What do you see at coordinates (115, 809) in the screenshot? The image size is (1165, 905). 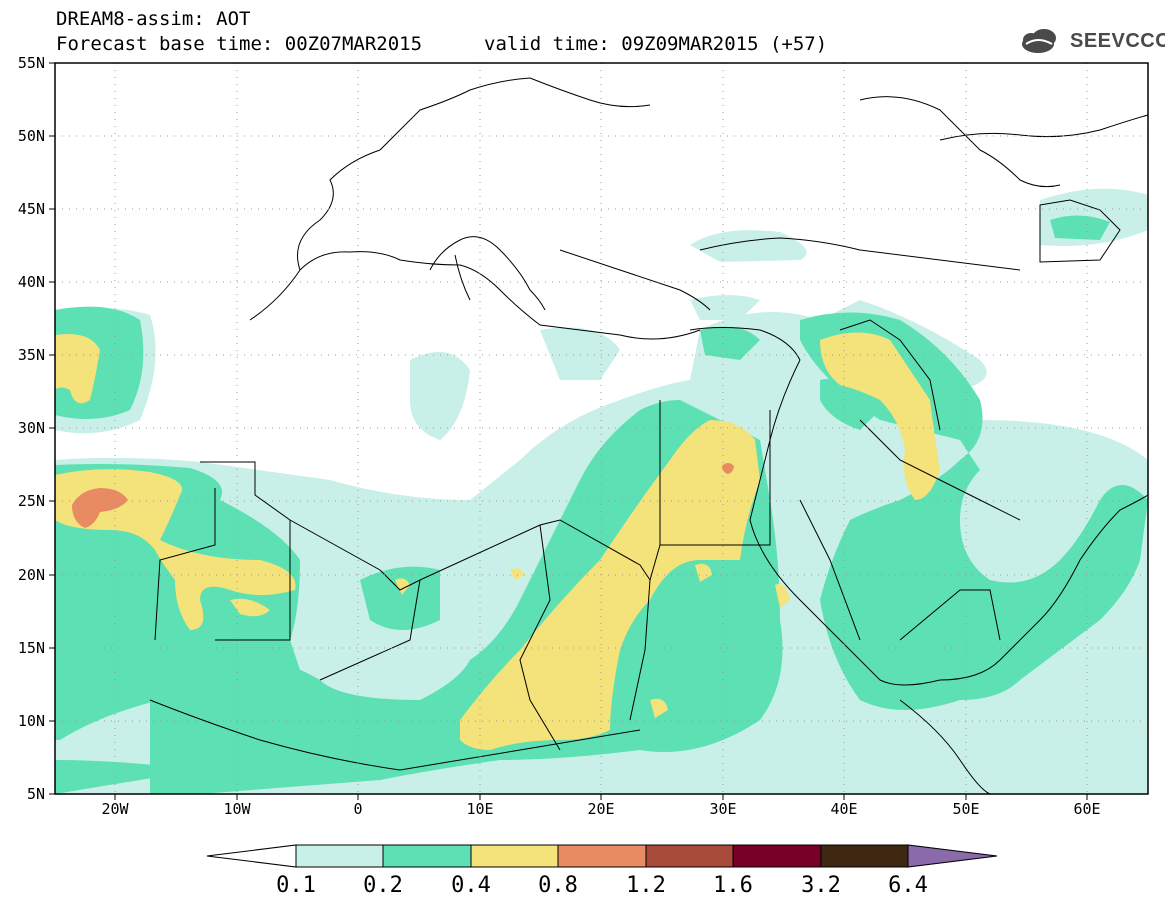 I see `lon-label-20w: 20W` at bounding box center [115, 809].